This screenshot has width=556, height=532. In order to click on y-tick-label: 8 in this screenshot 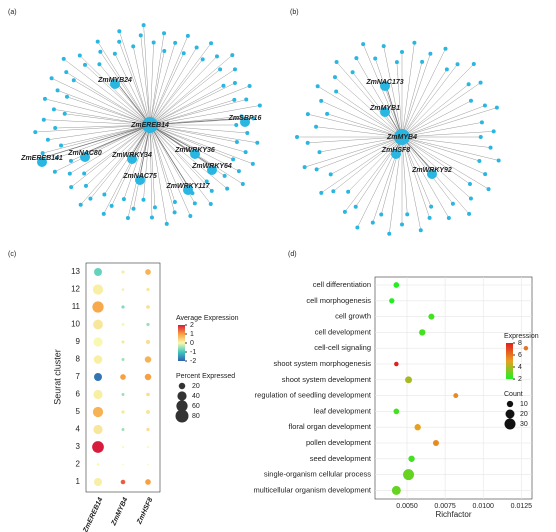, I will do `click(78, 359)`.